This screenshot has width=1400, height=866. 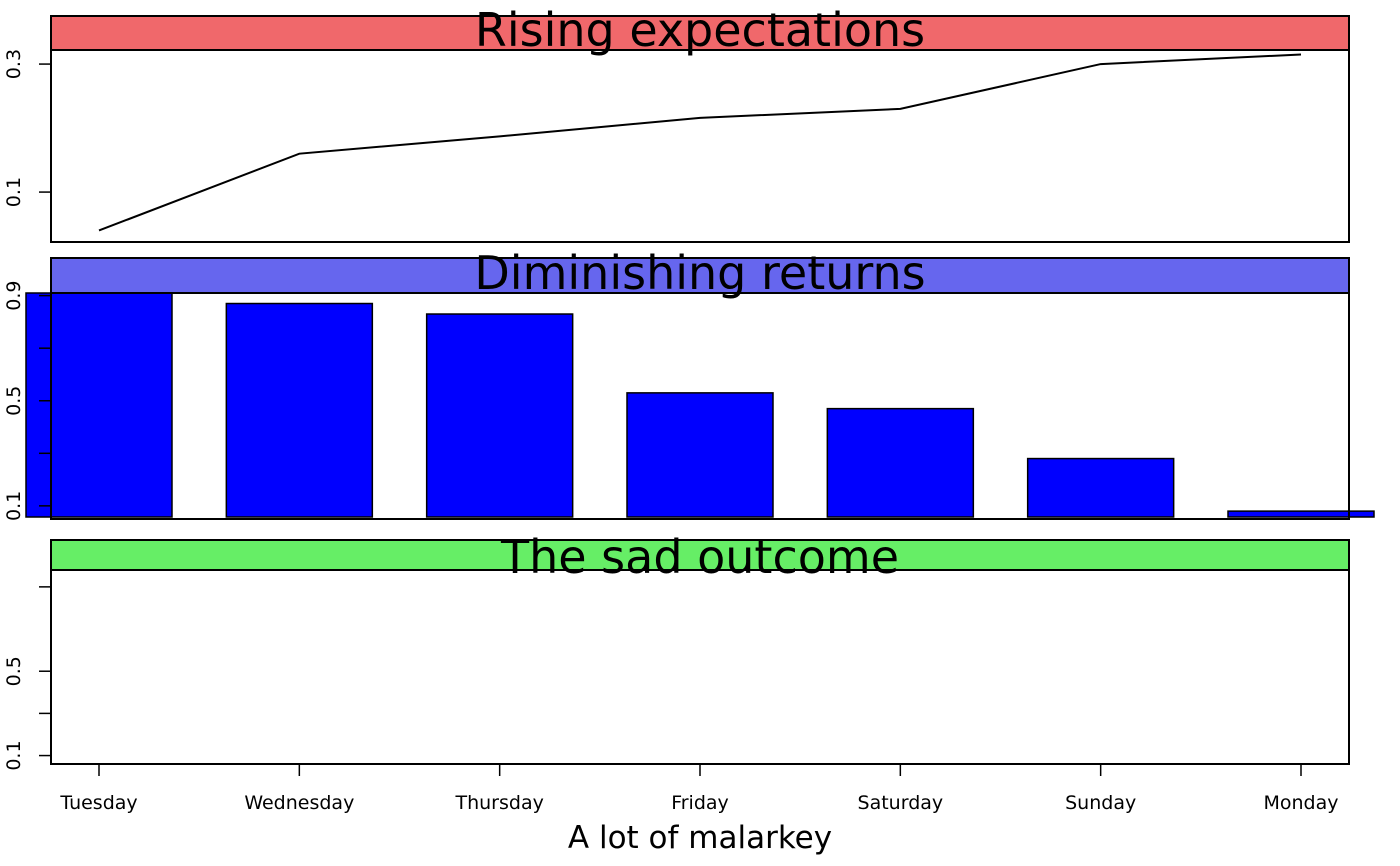 What do you see at coordinates (498, 803) in the screenshot?
I see `x-tick-label-thursday: Thursday` at bounding box center [498, 803].